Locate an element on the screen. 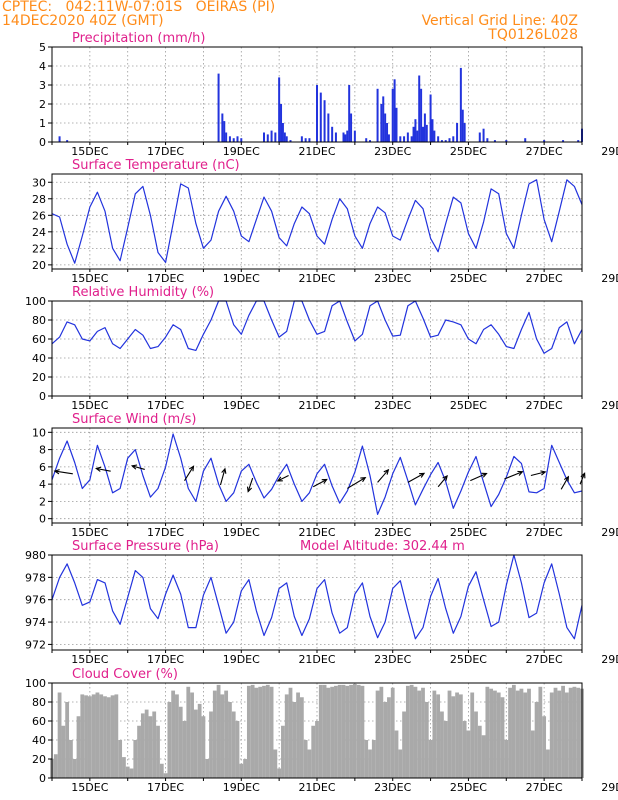 Image resolution: width=618 pixels, height=800 pixels. rh-title: Relative Humidity (%) is located at coordinates (143, 292).